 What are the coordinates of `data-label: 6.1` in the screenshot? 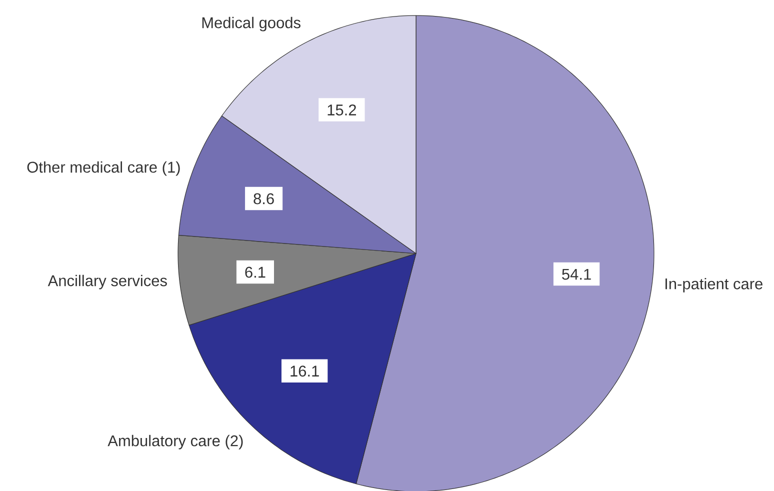 It's located at (255, 272).